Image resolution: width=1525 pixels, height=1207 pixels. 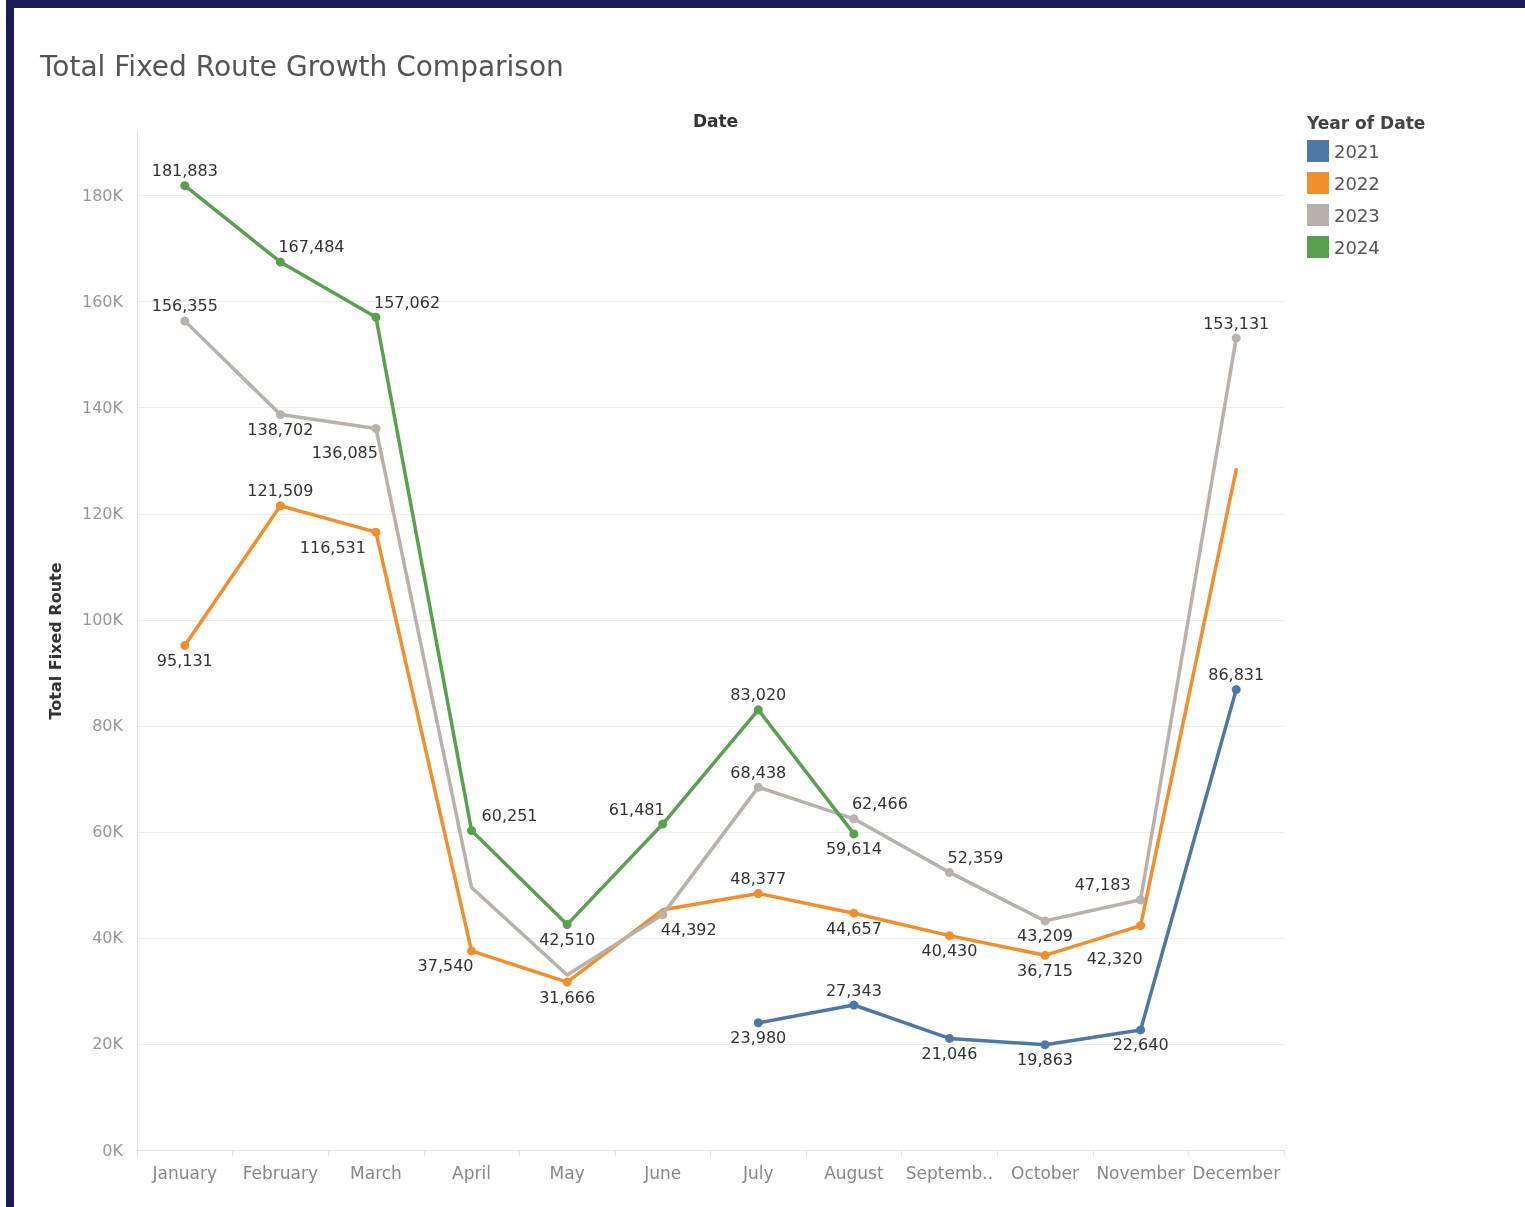 I want to click on data-label: 83,020, so click(x=758, y=695).